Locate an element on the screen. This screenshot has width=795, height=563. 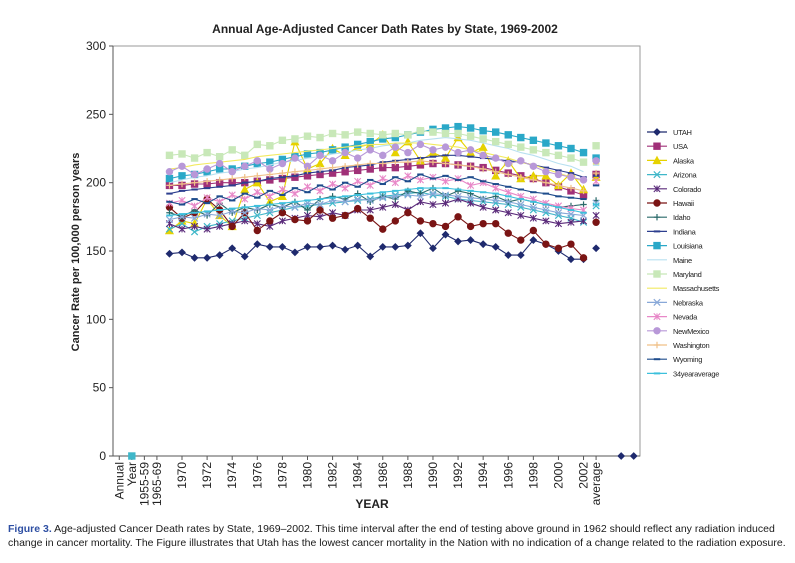
y-tick-label: 150 is located at coordinates (96, 251).